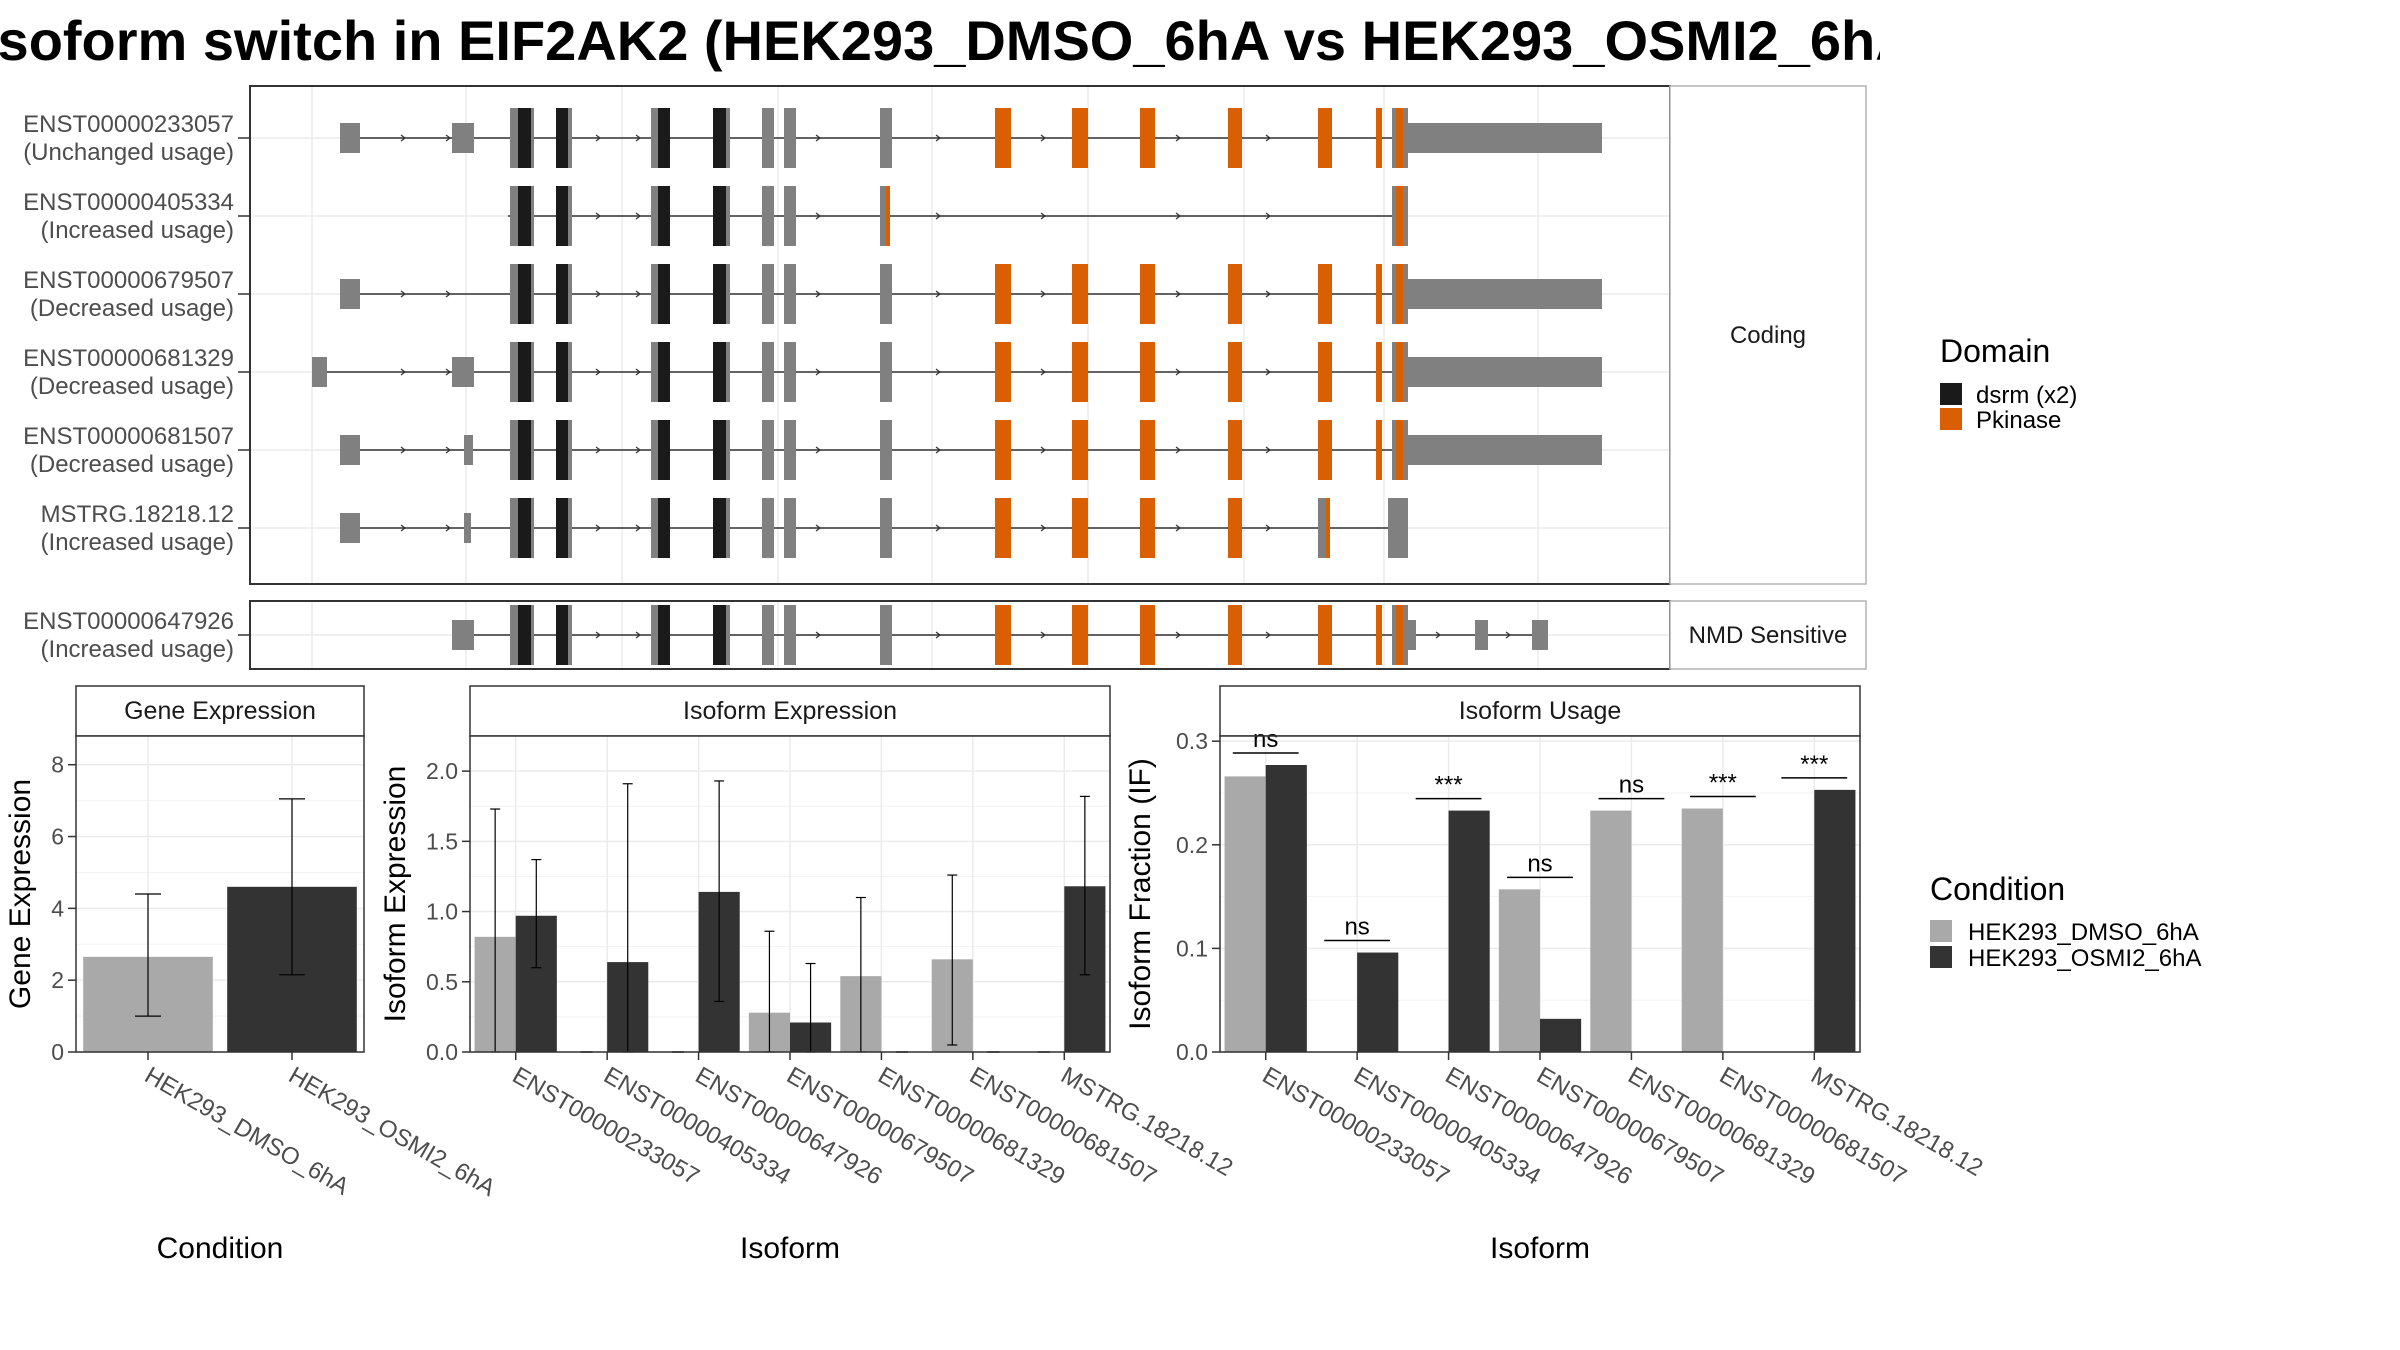 The image size is (2400, 1350). Describe the element at coordinates (395, 894) in the screenshot. I see `y-axis-title: Isoform Expression` at that location.